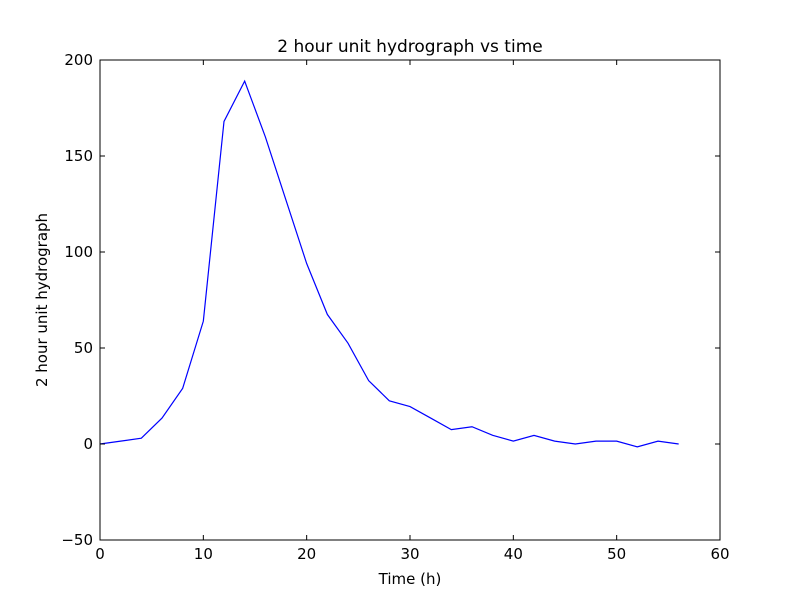 The height and width of the screenshot is (600, 800). I want to click on x-tick-label: 0, so click(100, 554).